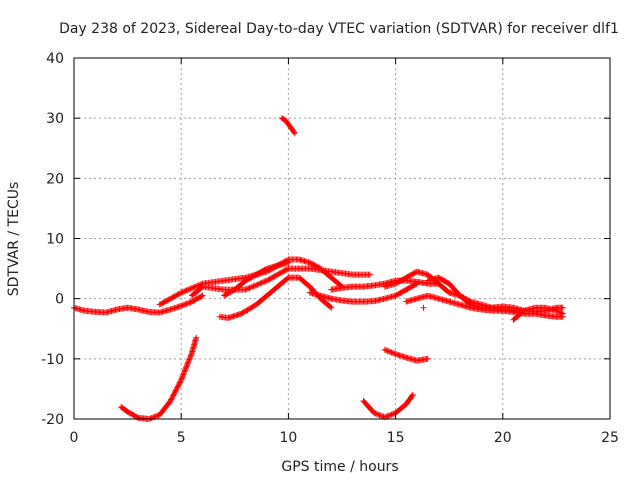  I want to click on series-track-d, so click(256, 279).